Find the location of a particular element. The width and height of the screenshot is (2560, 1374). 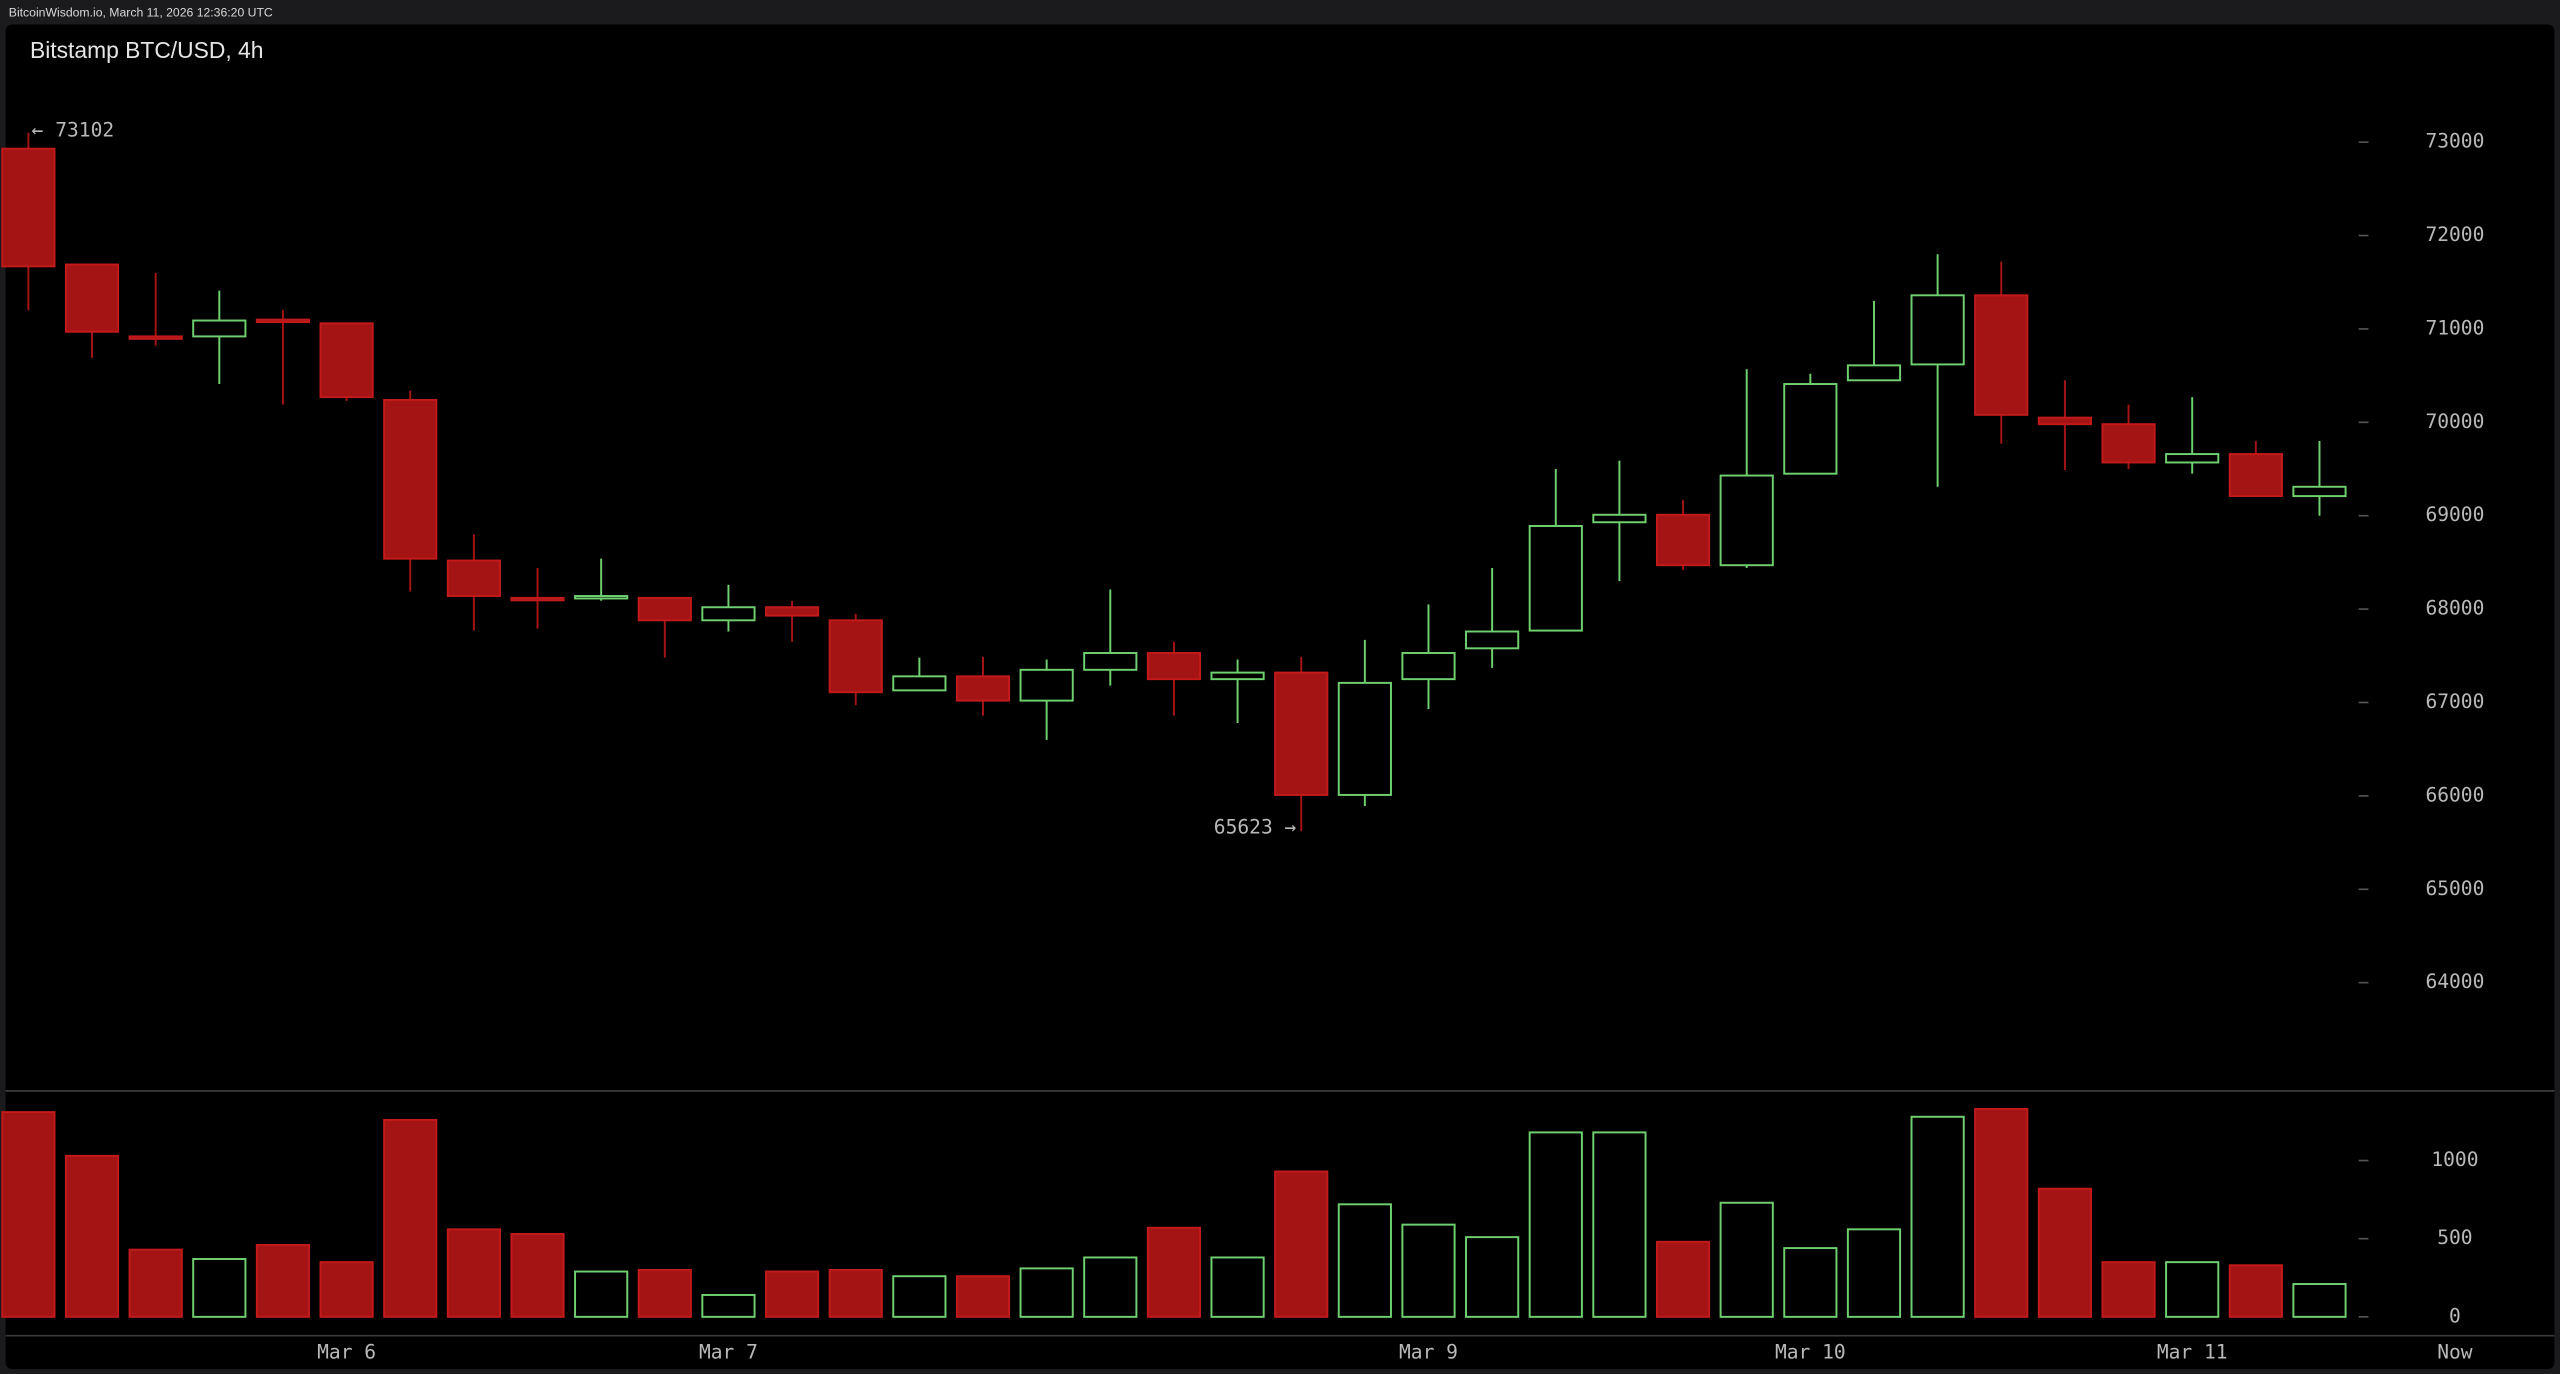

y2-tick-label: 0 is located at coordinates (2455, 1315).